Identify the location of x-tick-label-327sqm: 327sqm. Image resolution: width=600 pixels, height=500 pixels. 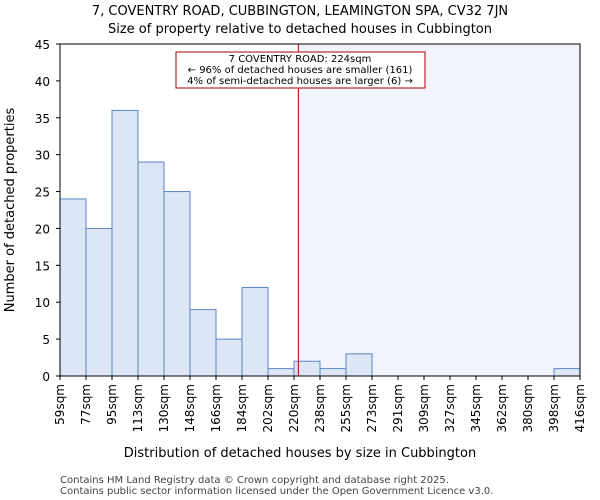
(450, 408).